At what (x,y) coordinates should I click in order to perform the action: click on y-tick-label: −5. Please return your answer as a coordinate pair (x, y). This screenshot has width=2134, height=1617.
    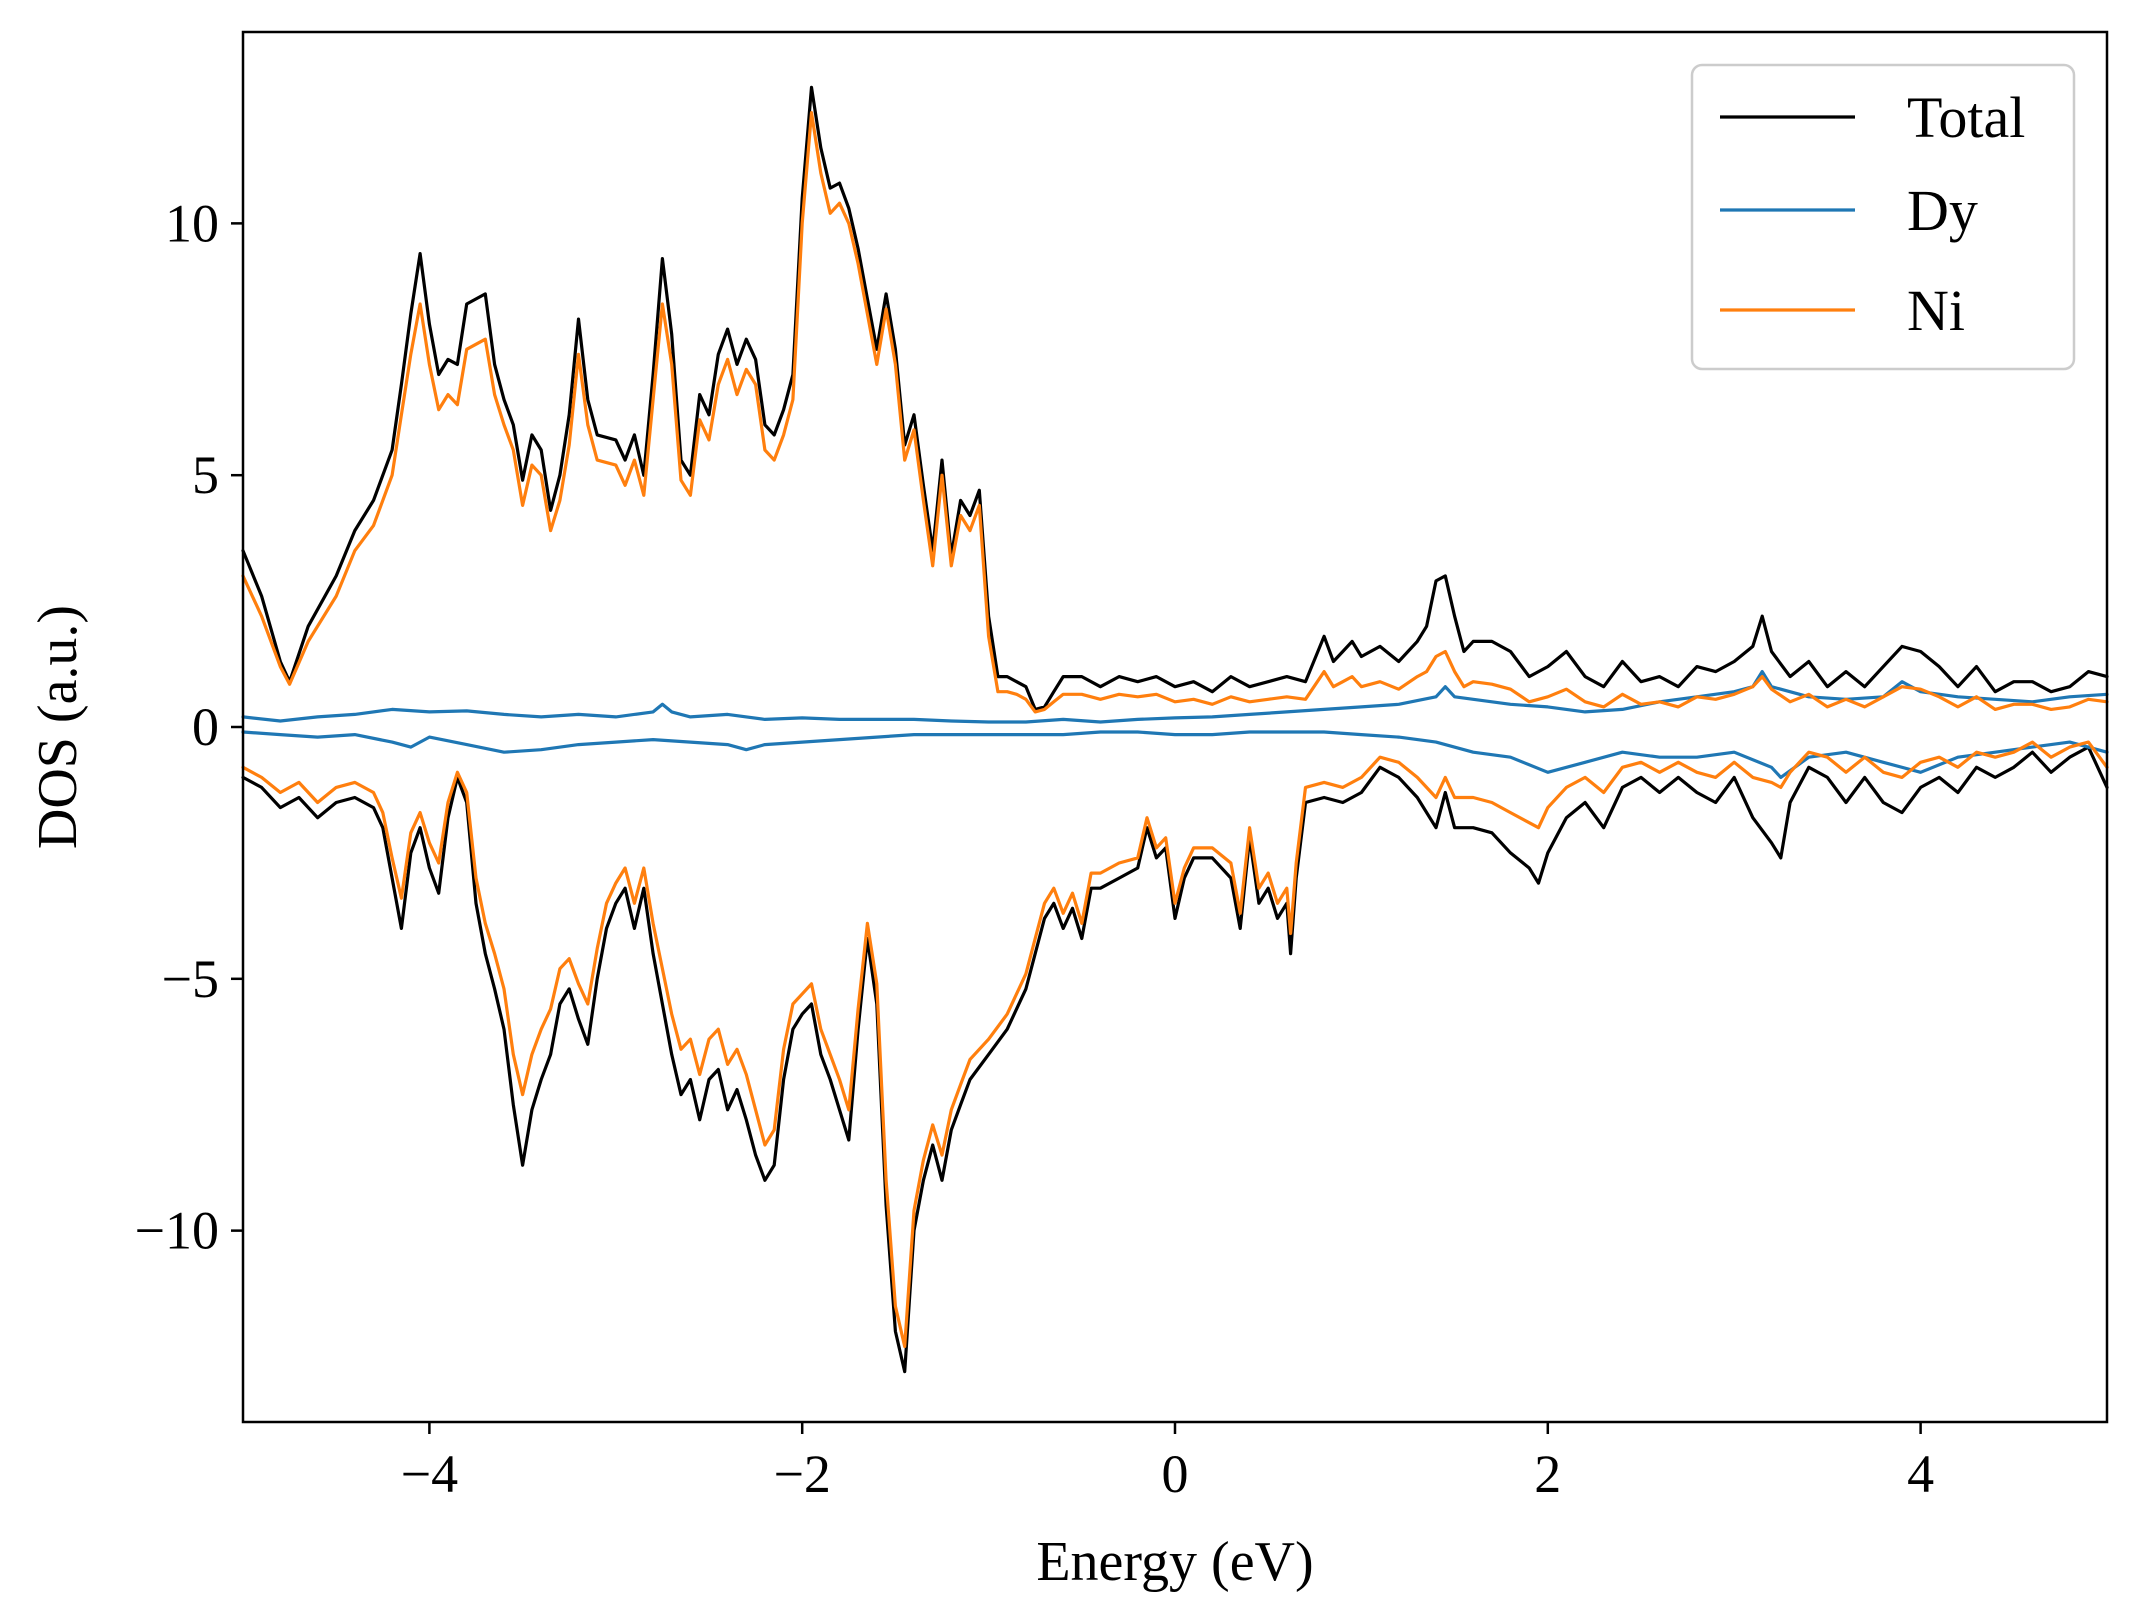
    Looking at the image, I should click on (190, 979).